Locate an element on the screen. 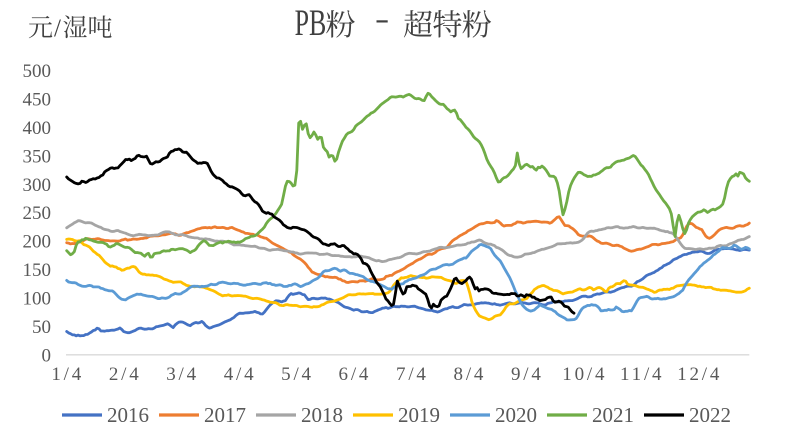 Image resolution: width=787 pixels, height=446 pixels. svg-text: 50 is located at coordinates (41, 327).